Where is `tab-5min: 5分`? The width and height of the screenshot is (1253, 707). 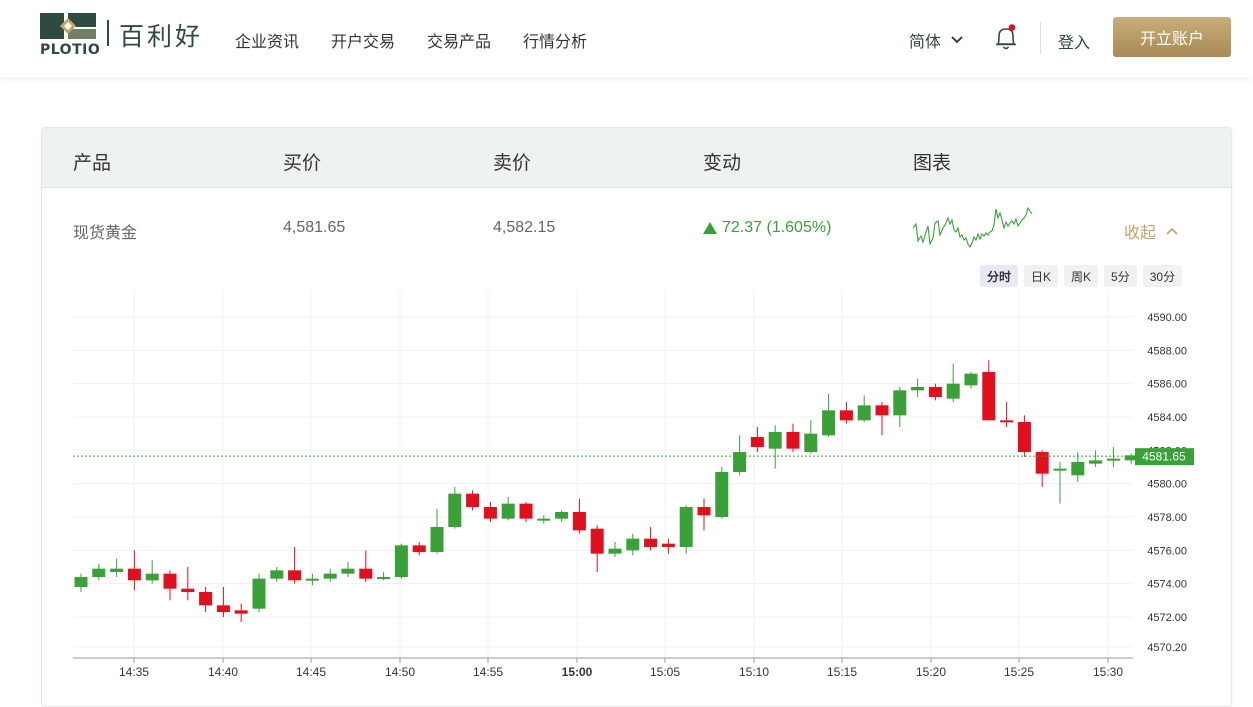
tab-5min: 5分 is located at coordinates (1120, 276).